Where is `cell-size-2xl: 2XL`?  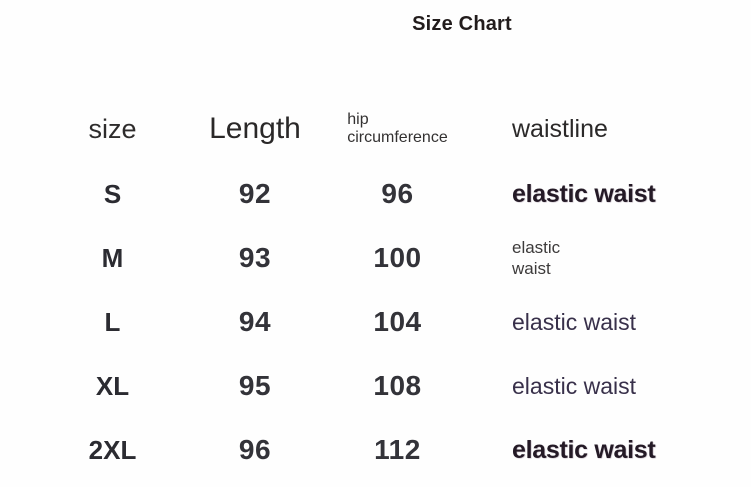 cell-size-2xl: 2XL is located at coordinates (112, 449).